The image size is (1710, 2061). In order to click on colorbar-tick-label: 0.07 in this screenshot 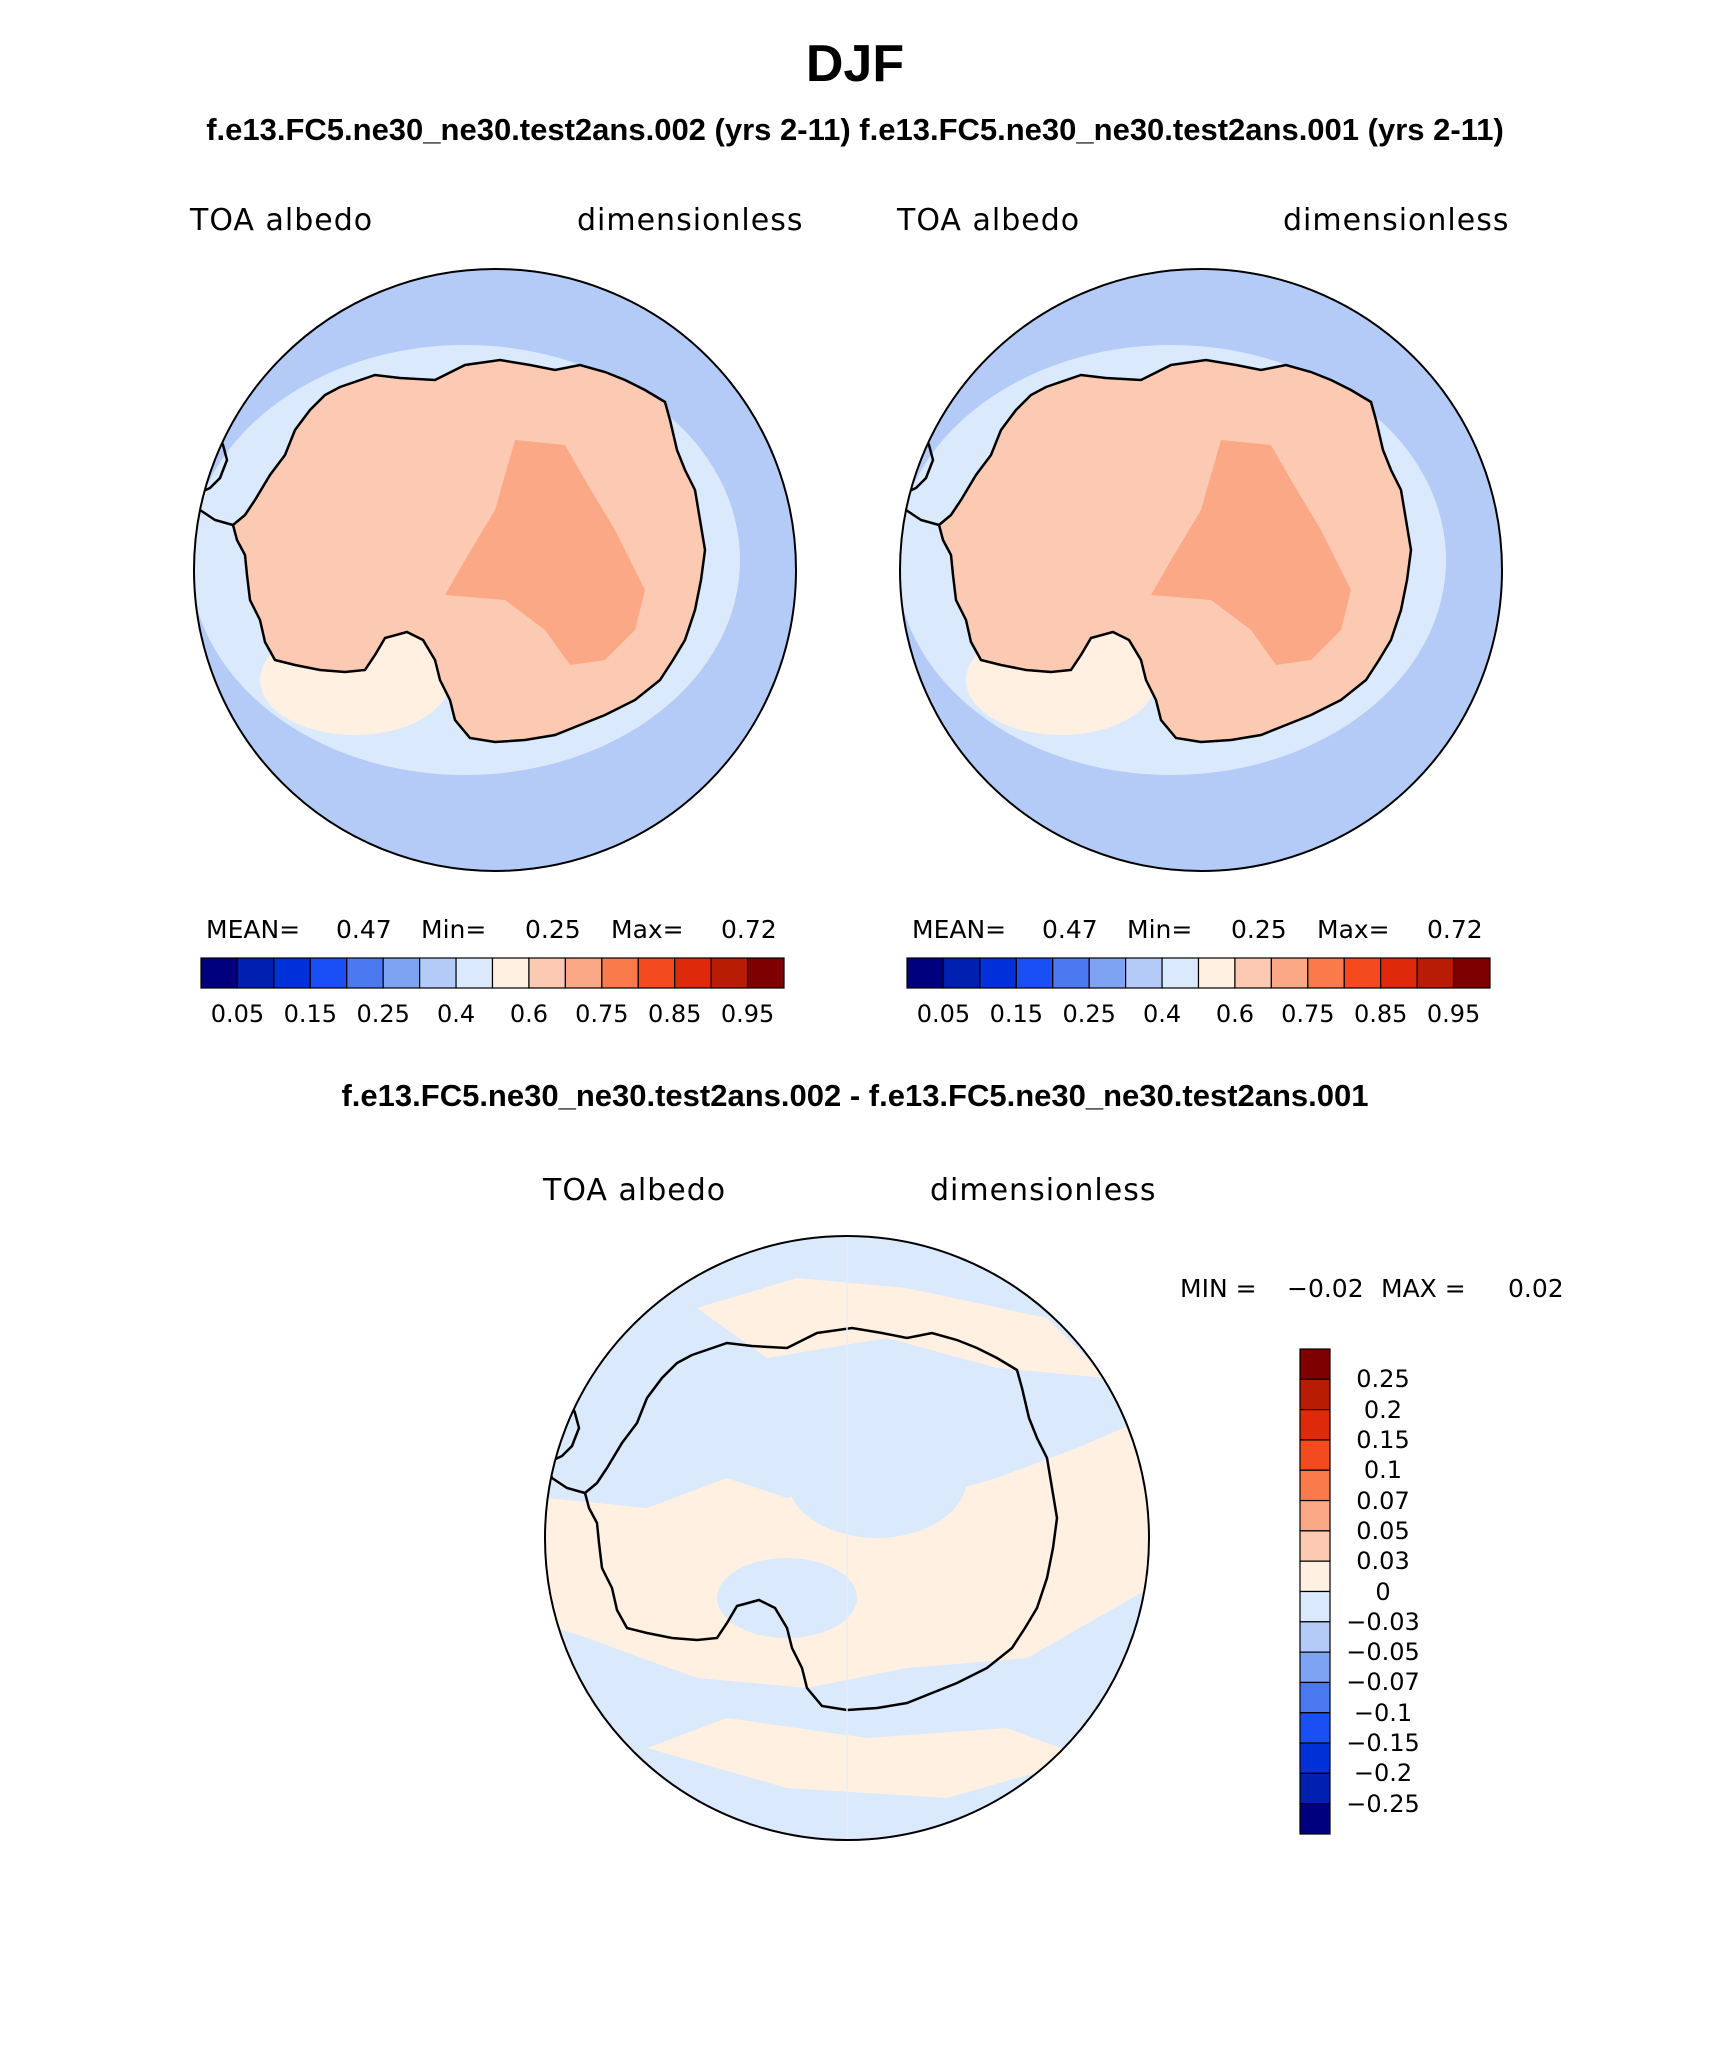, I will do `click(1383, 1500)`.